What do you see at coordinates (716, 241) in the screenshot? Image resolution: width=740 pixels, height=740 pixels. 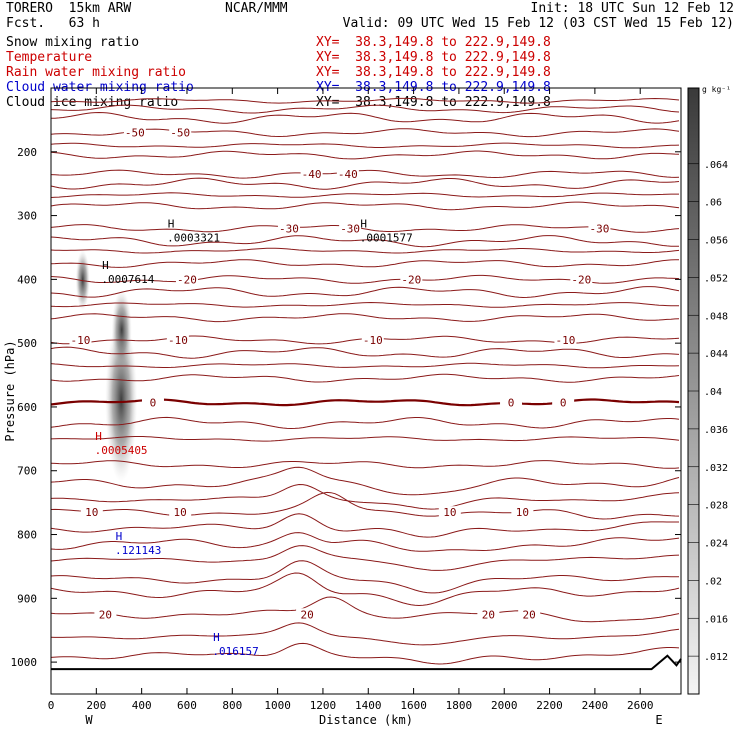 I see `colorbar-tick-label: .056` at bounding box center [716, 241].